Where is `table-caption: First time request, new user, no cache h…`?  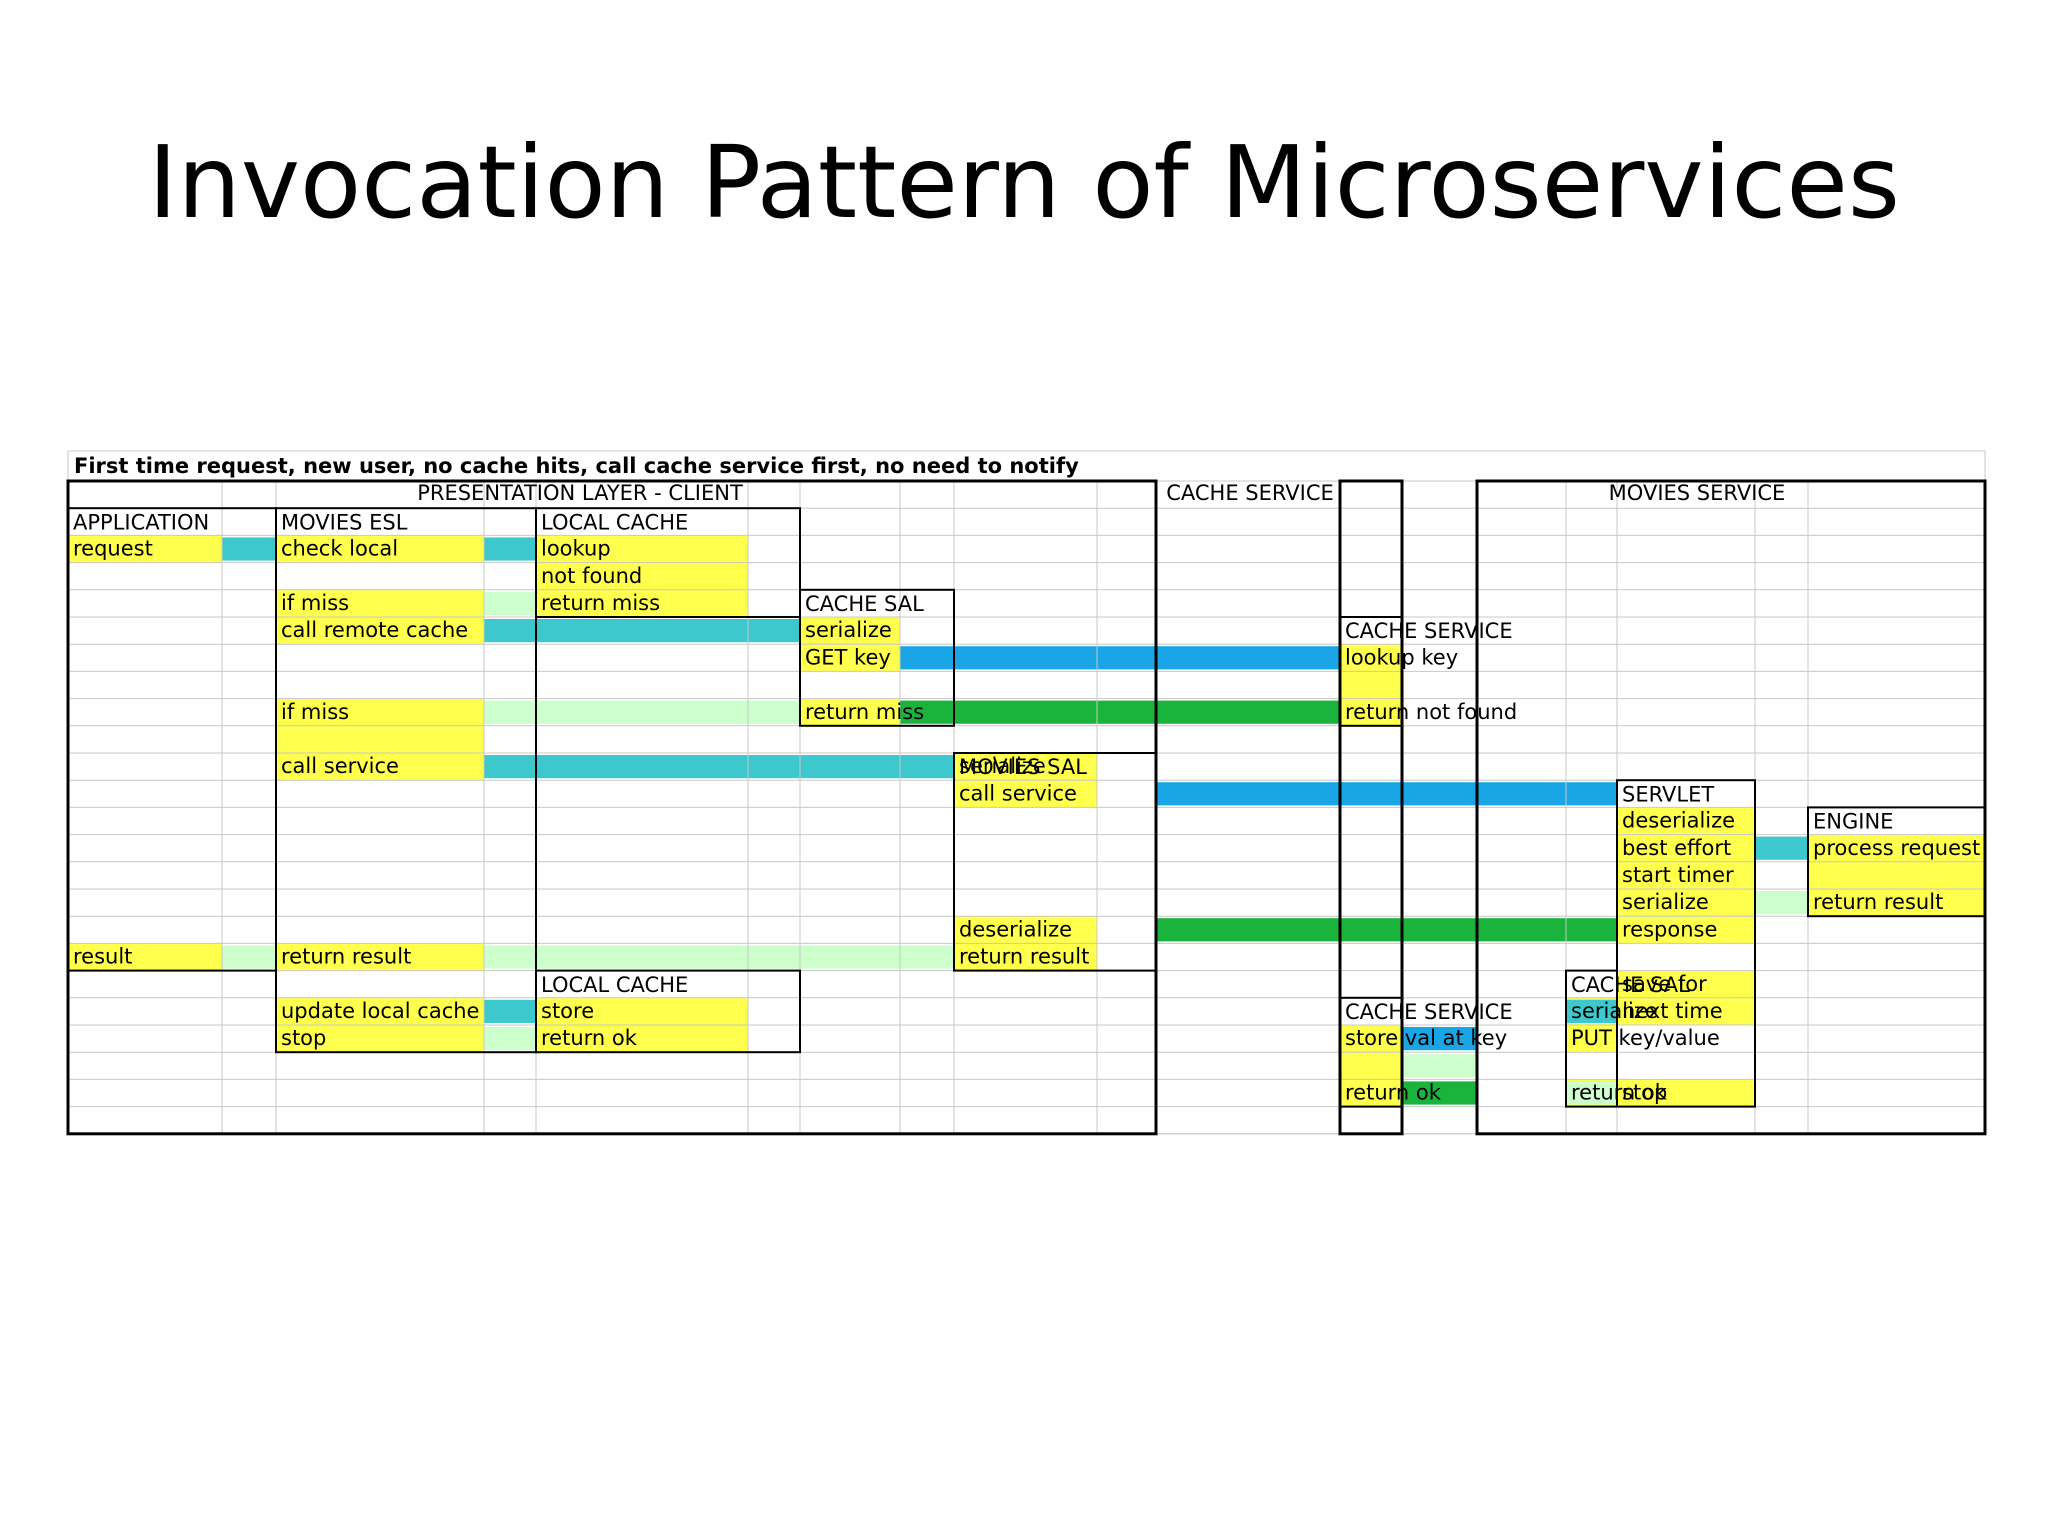
table-caption: First time request, new user, no cache h… is located at coordinates (576, 466).